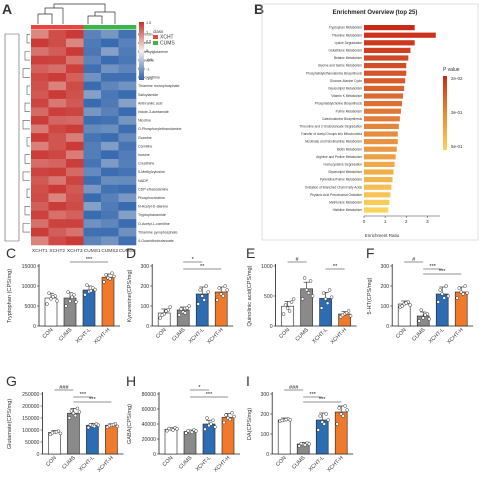 This screenshot has height=500, width=479. What do you see at coordinates (150, 103) in the screenshot?
I see `metabolite-label: Anthranilic acid` at bounding box center [150, 103].